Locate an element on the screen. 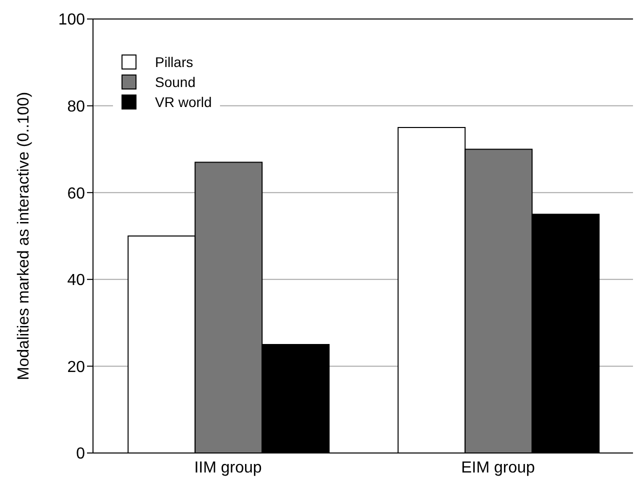  x-tick-label: IIM group is located at coordinates (228, 467).